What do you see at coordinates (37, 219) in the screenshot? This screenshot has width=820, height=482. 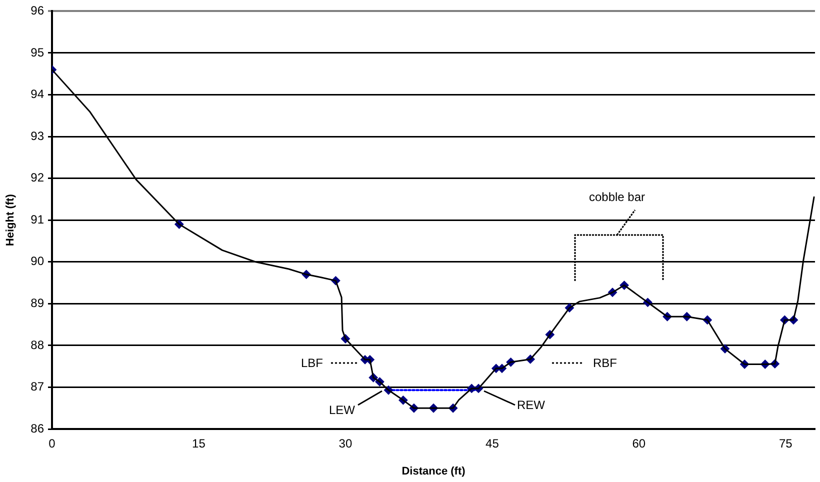 I see `y-tick-label: 91` at bounding box center [37, 219].